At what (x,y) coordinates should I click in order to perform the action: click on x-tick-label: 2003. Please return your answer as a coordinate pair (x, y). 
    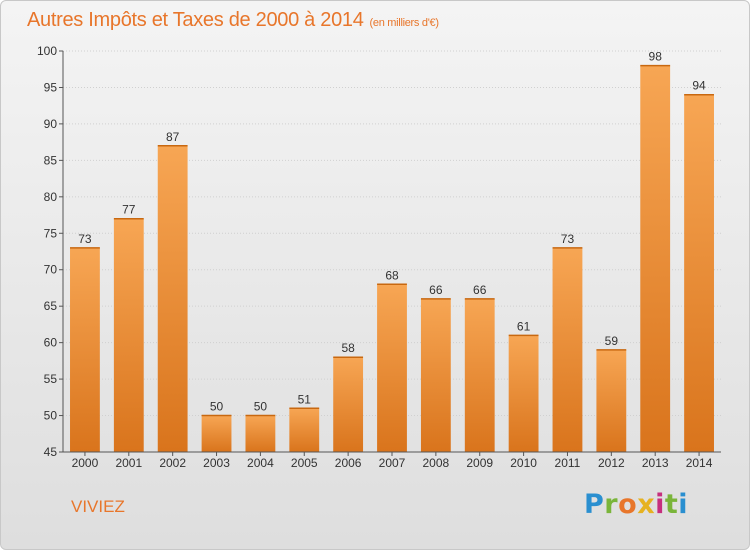
    Looking at the image, I should click on (216, 463).